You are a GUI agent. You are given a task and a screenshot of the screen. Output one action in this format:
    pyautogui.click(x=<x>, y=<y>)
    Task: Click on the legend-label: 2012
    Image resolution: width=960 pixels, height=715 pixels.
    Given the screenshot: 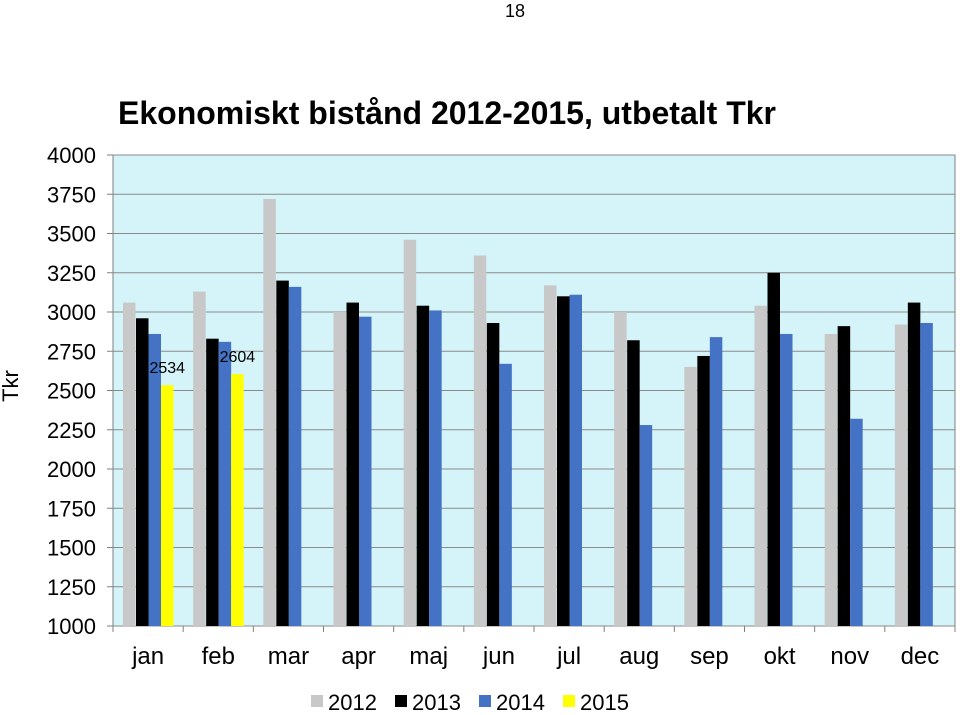 What is the action you would take?
    pyautogui.click(x=352, y=702)
    